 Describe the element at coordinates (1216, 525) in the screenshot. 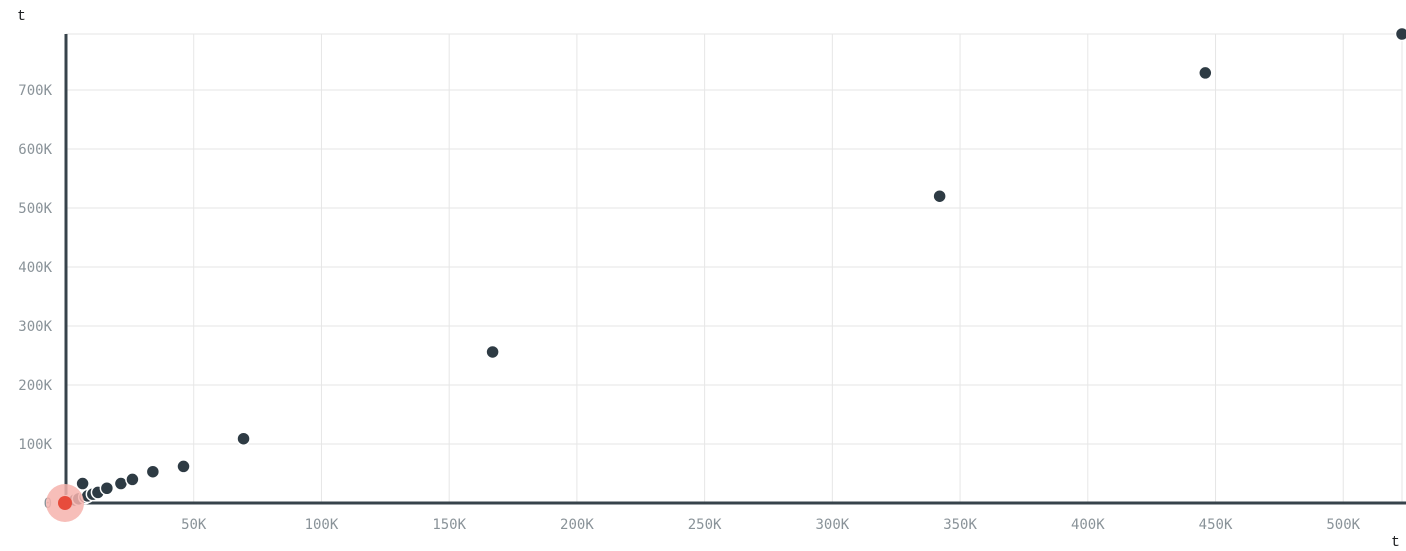

I see `x-tick-label: 450K` at that location.